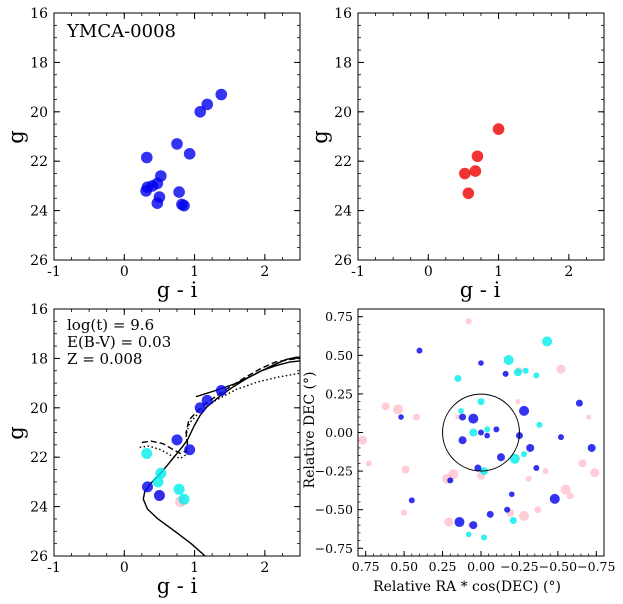  I want to click on x-tick-label: 0.25, so click(443, 566).